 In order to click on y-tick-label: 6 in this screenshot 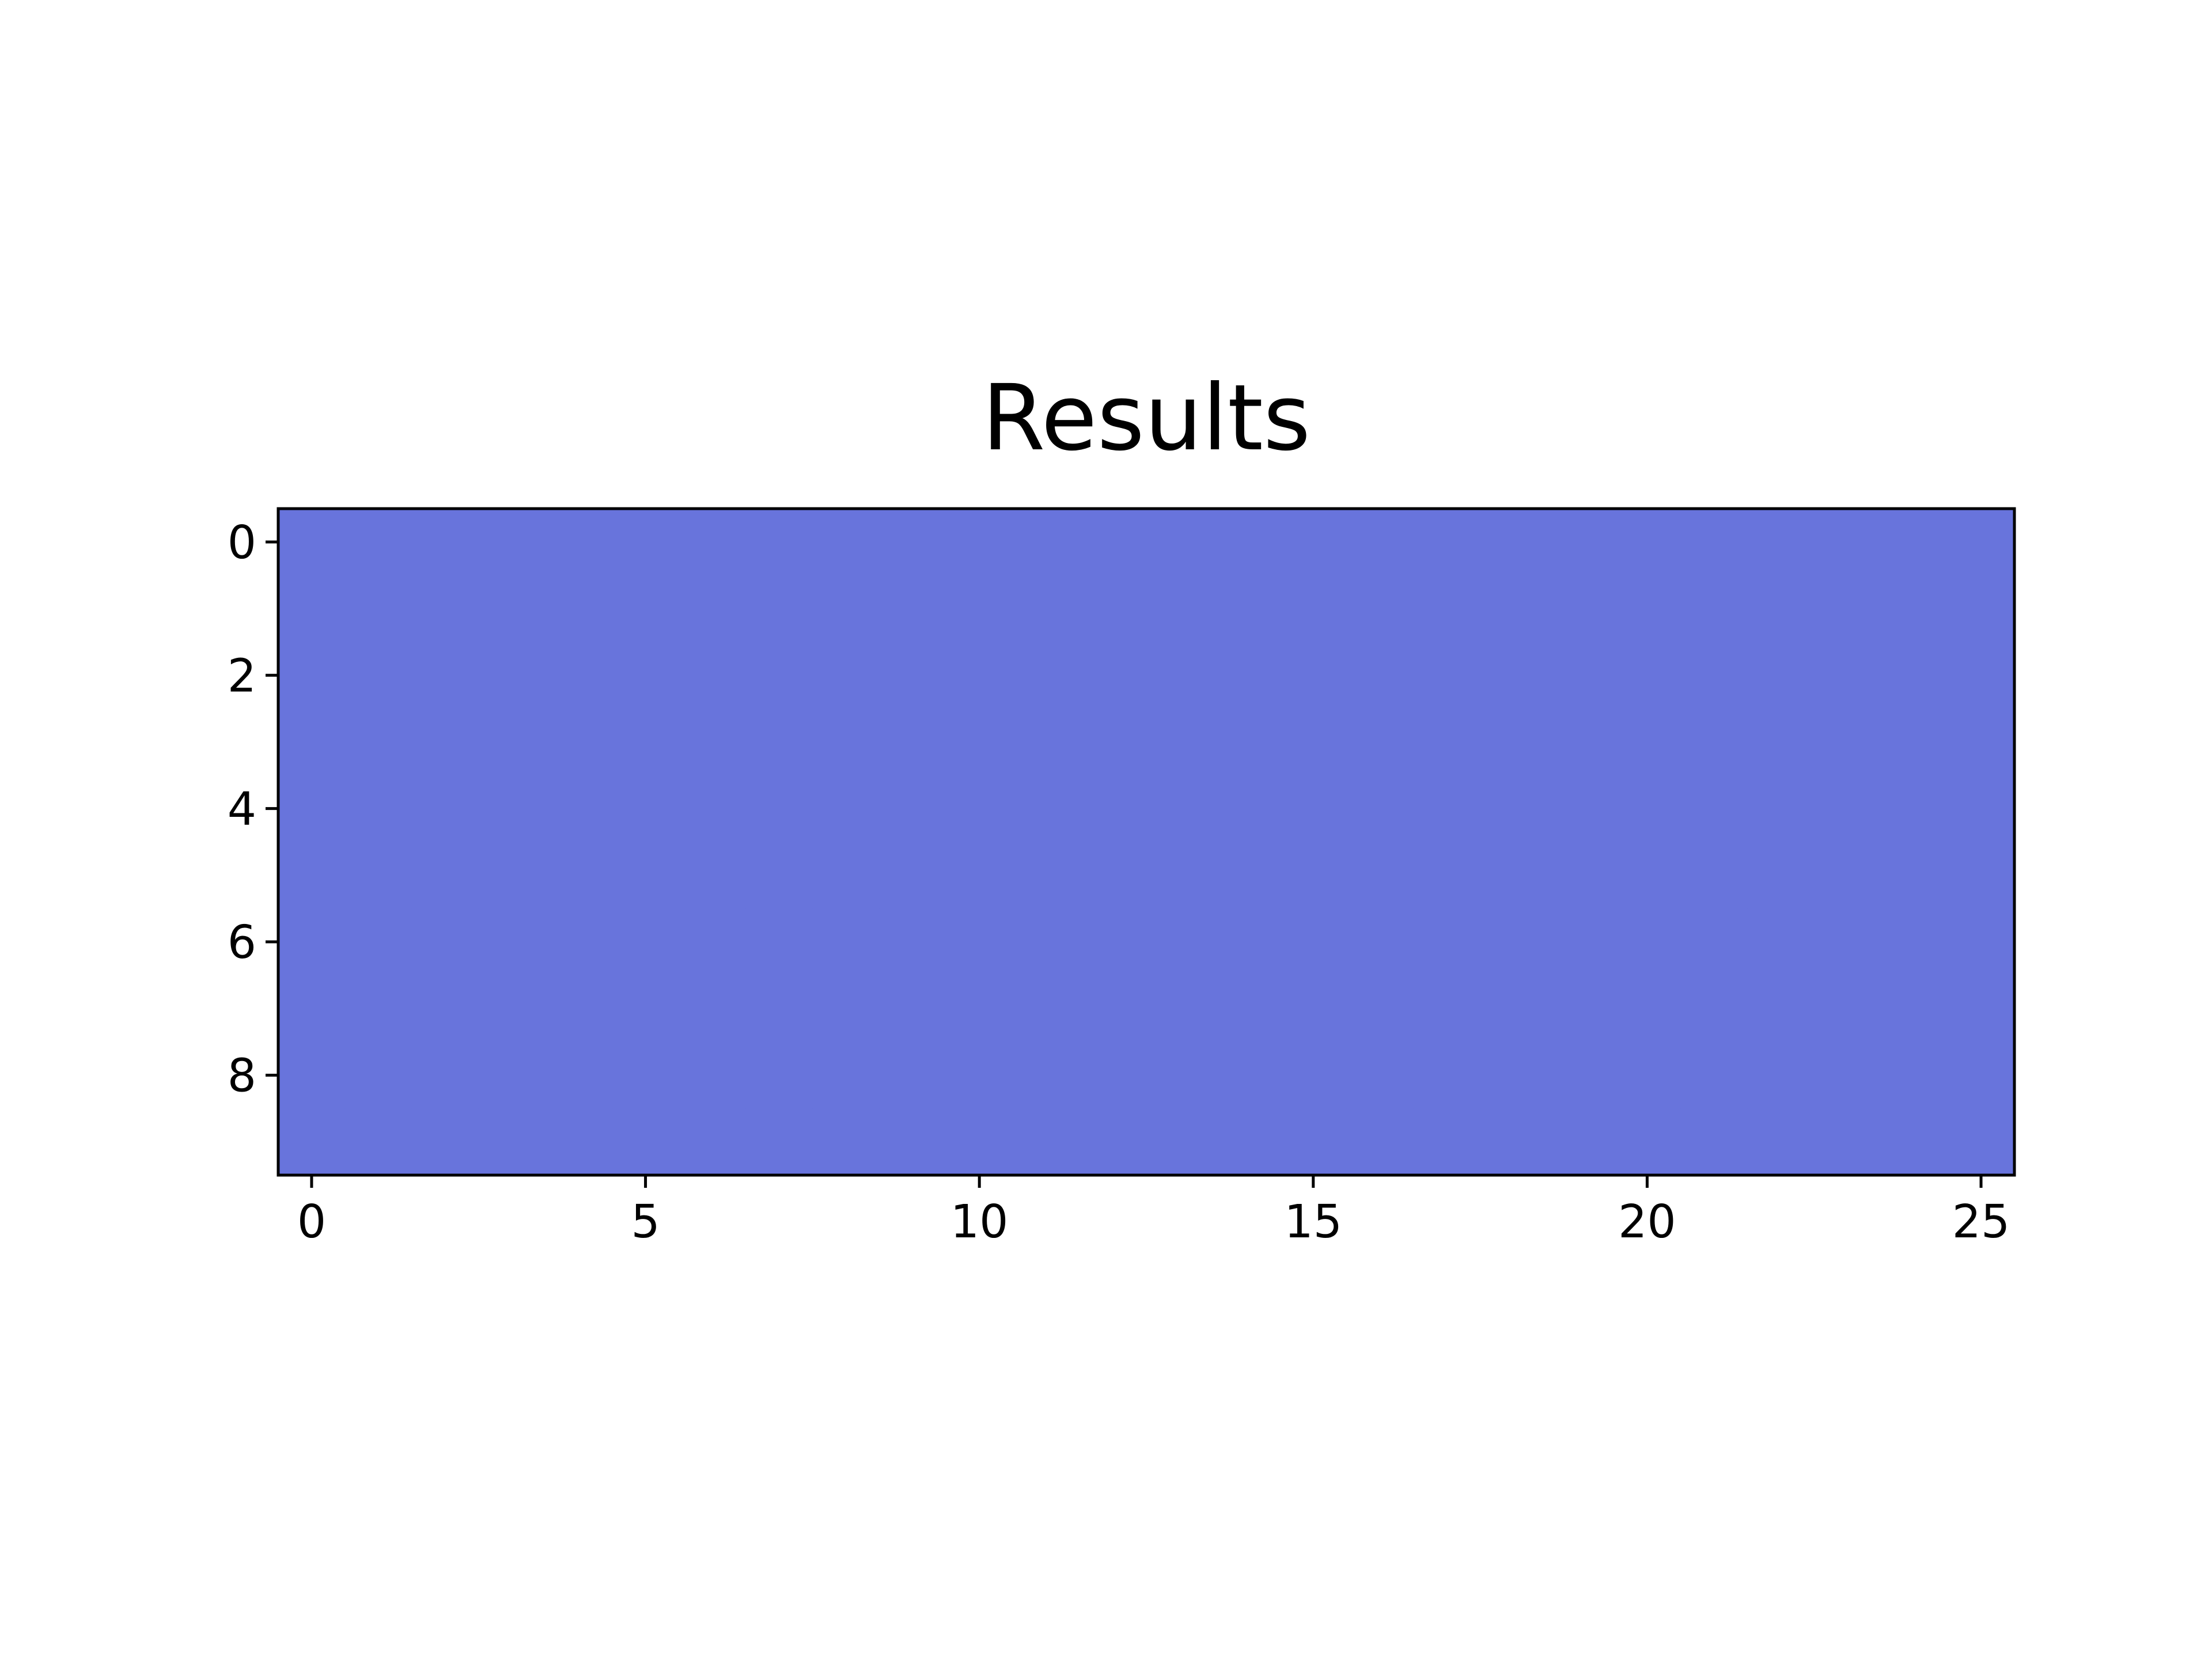, I will do `click(242, 942)`.